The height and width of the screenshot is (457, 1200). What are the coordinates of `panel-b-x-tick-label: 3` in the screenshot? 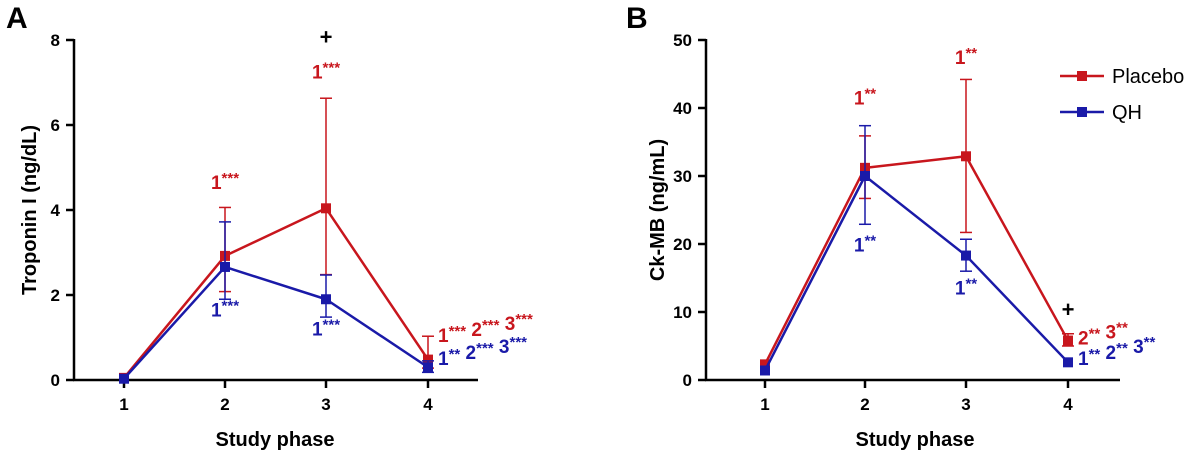 It's located at (965, 404).